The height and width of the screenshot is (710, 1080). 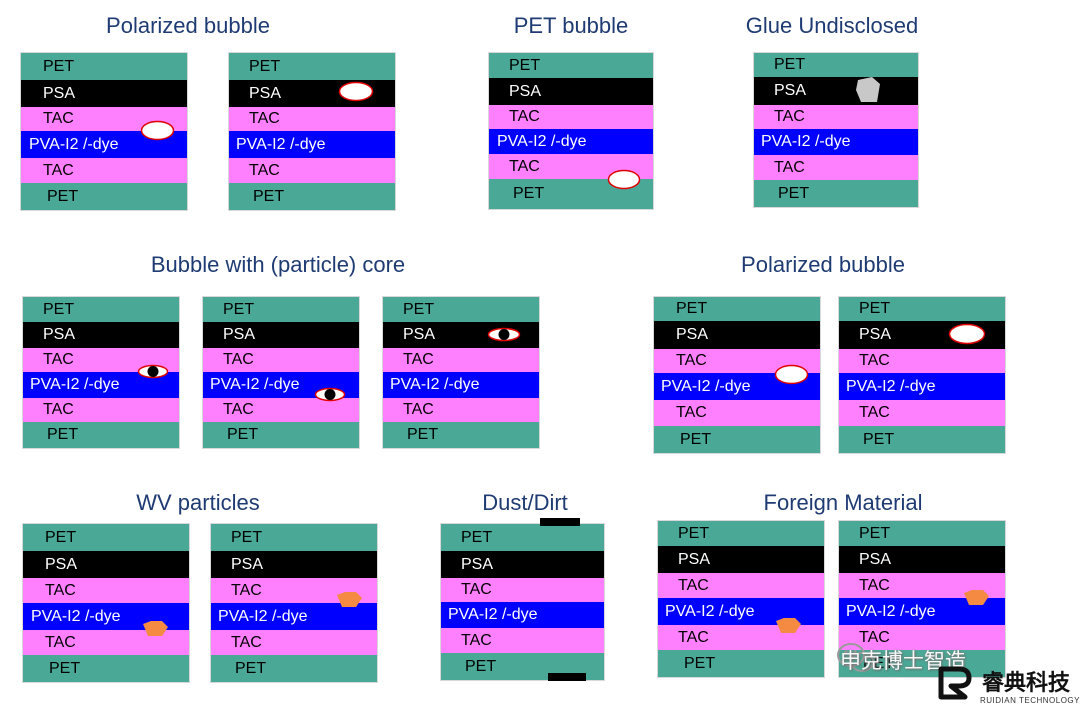 What do you see at coordinates (823, 264) in the screenshot?
I see `title-polarized-bubble-2: Polarized bubble` at bounding box center [823, 264].